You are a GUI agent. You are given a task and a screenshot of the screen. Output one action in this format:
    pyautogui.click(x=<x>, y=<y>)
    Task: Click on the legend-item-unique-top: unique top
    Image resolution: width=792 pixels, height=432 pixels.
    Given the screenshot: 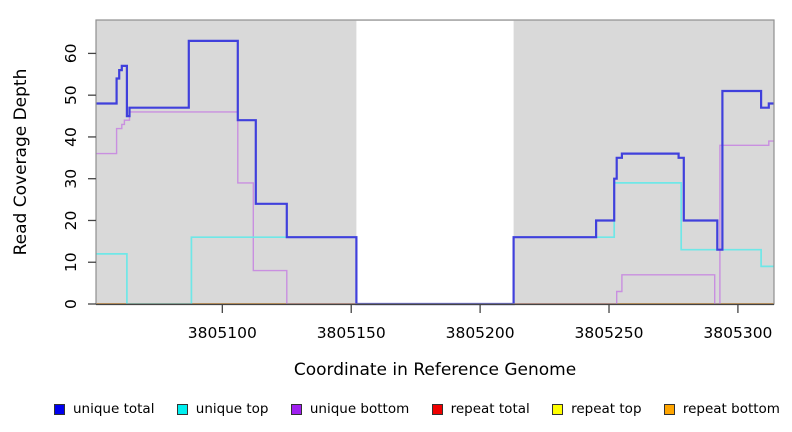 What is the action you would take?
    pyautogui.click(x=222, y=409)
    